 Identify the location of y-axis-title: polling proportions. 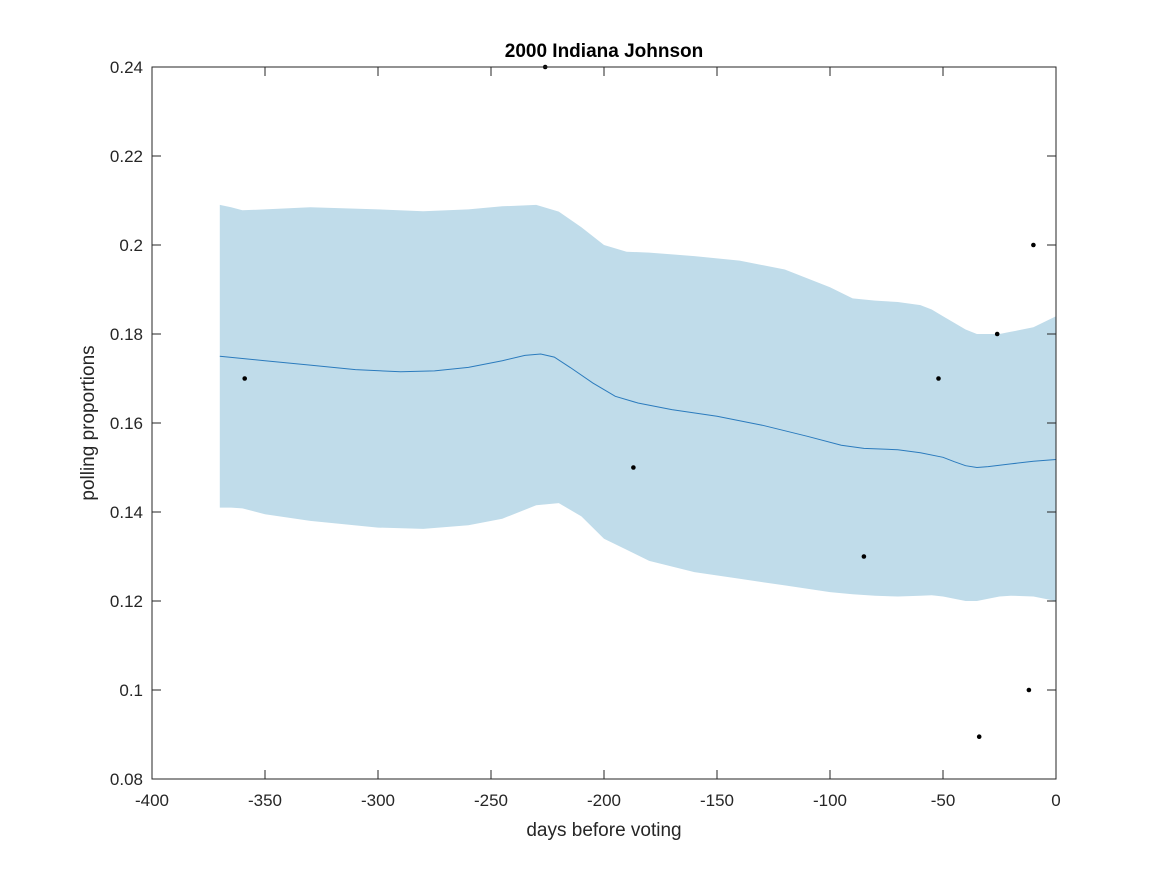
(88, 422).